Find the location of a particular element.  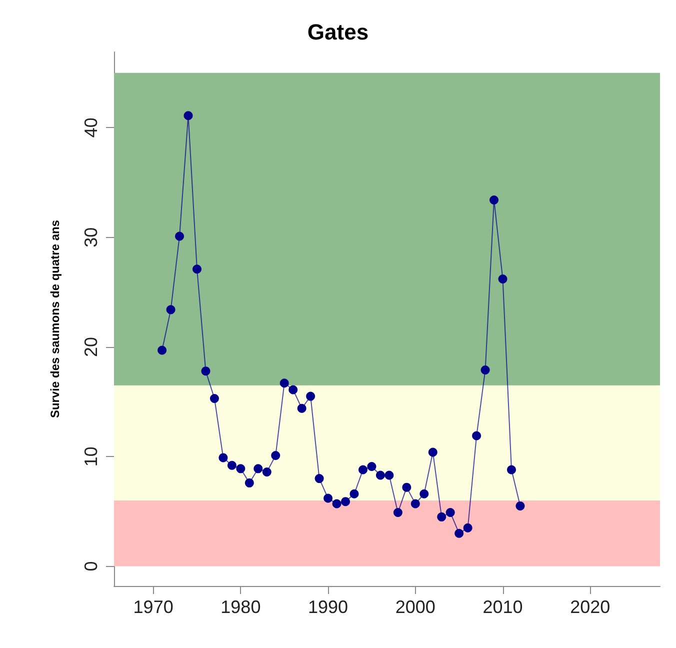

y-tick-label: 0 is located at coordinates (91, 566).